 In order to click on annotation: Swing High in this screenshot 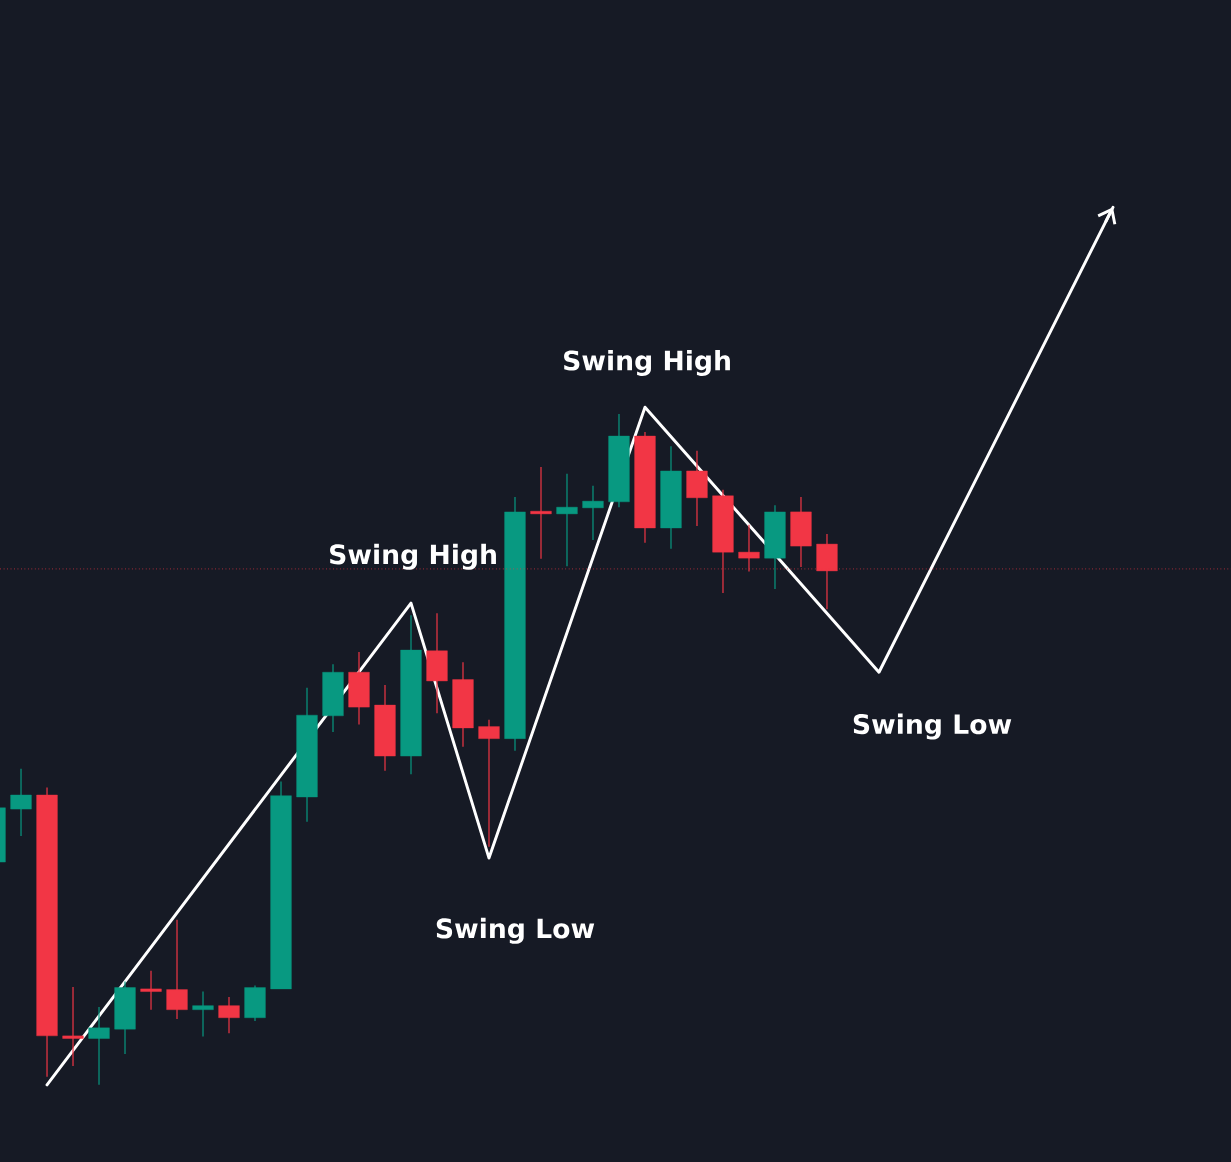, I will do `click(413, 556)`.